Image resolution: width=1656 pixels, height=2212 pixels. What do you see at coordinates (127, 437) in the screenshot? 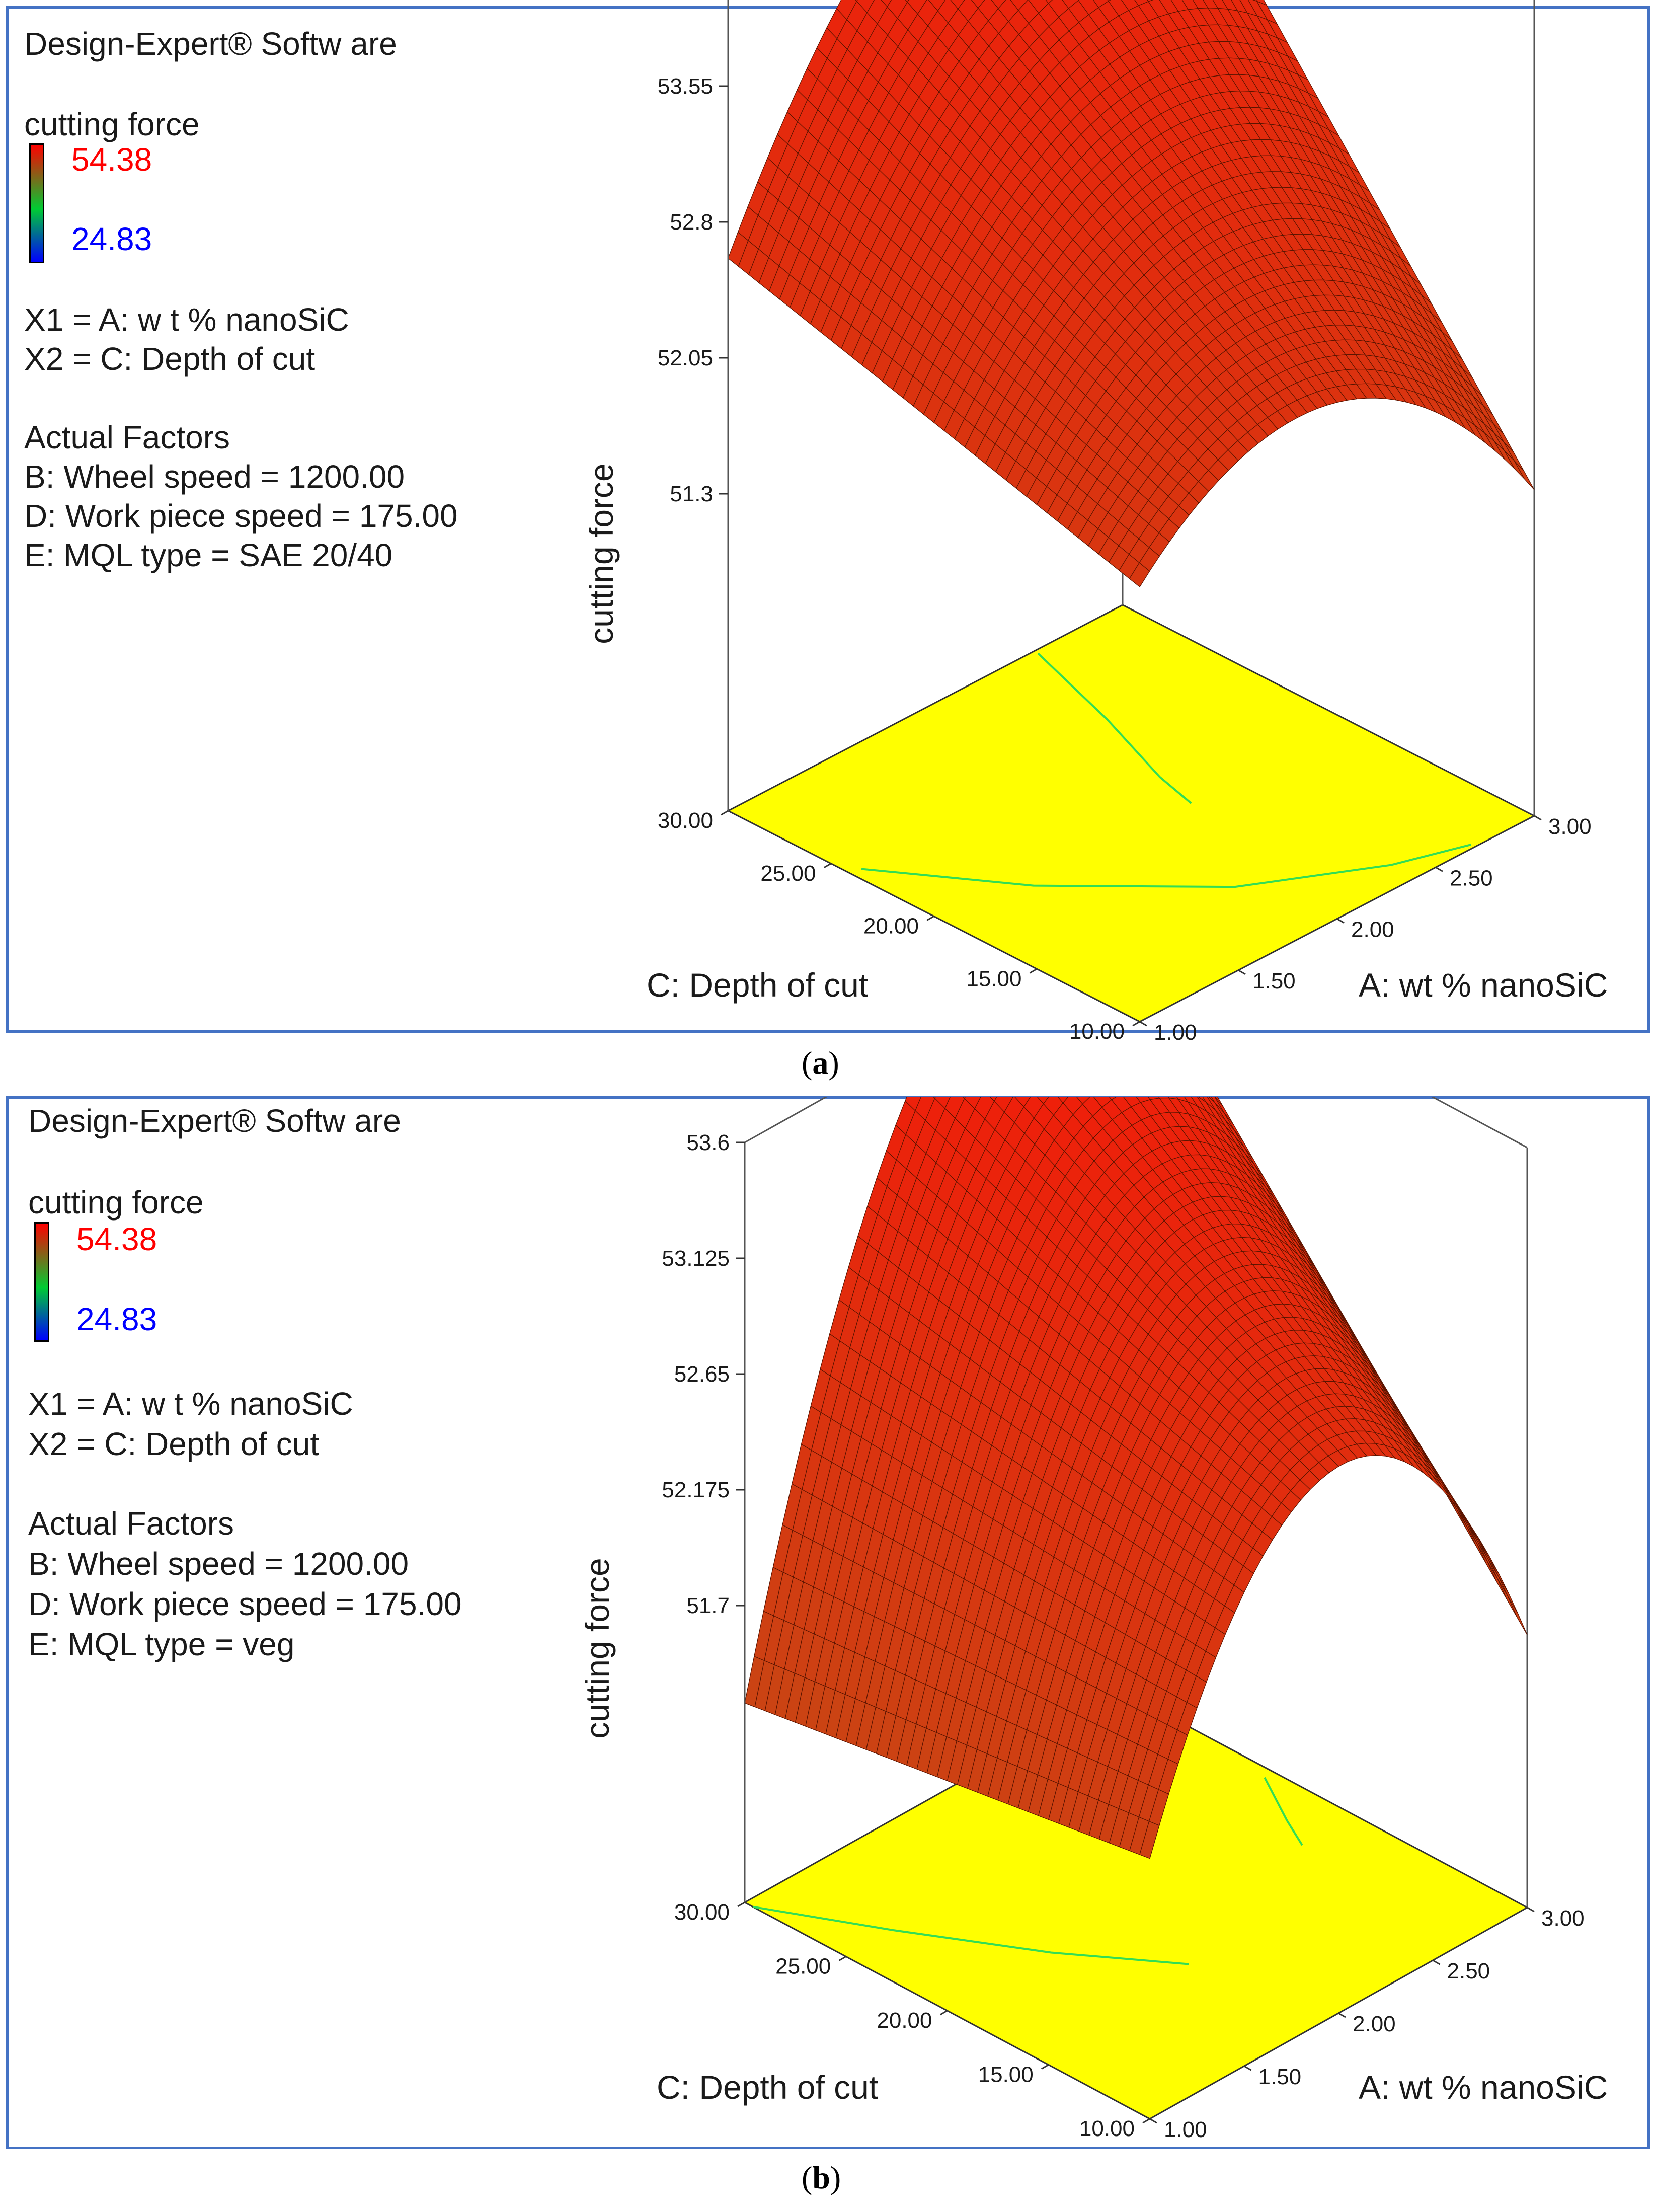
I see `actual-factors-title: Actual Factors` at bounding box center [127, 437].